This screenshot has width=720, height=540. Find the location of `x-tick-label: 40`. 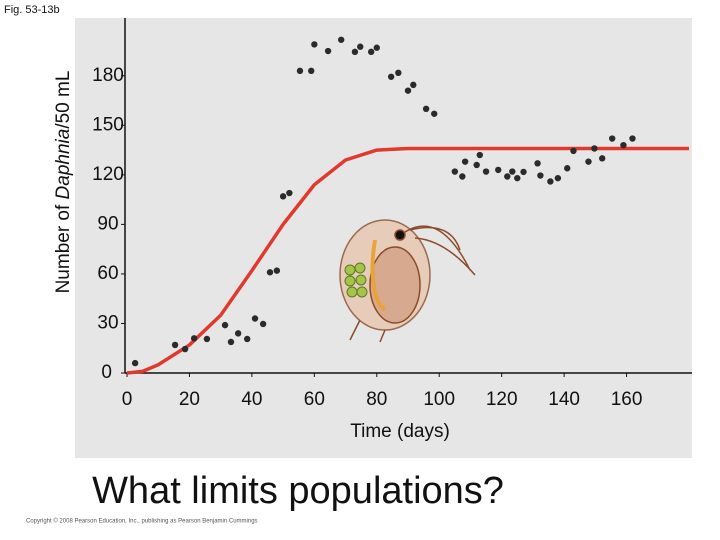

x-tick-label: 40 is located at coordinates (251, 399).